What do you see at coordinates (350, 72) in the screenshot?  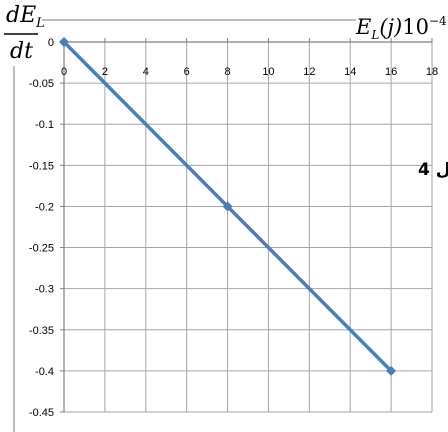 I see `x-tick-label: 14` at bounding box center [350, 72].